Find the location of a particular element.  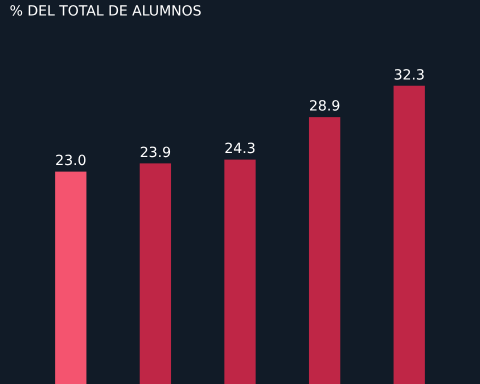

data-label: 23.9 is located at coordinates (156, 152).